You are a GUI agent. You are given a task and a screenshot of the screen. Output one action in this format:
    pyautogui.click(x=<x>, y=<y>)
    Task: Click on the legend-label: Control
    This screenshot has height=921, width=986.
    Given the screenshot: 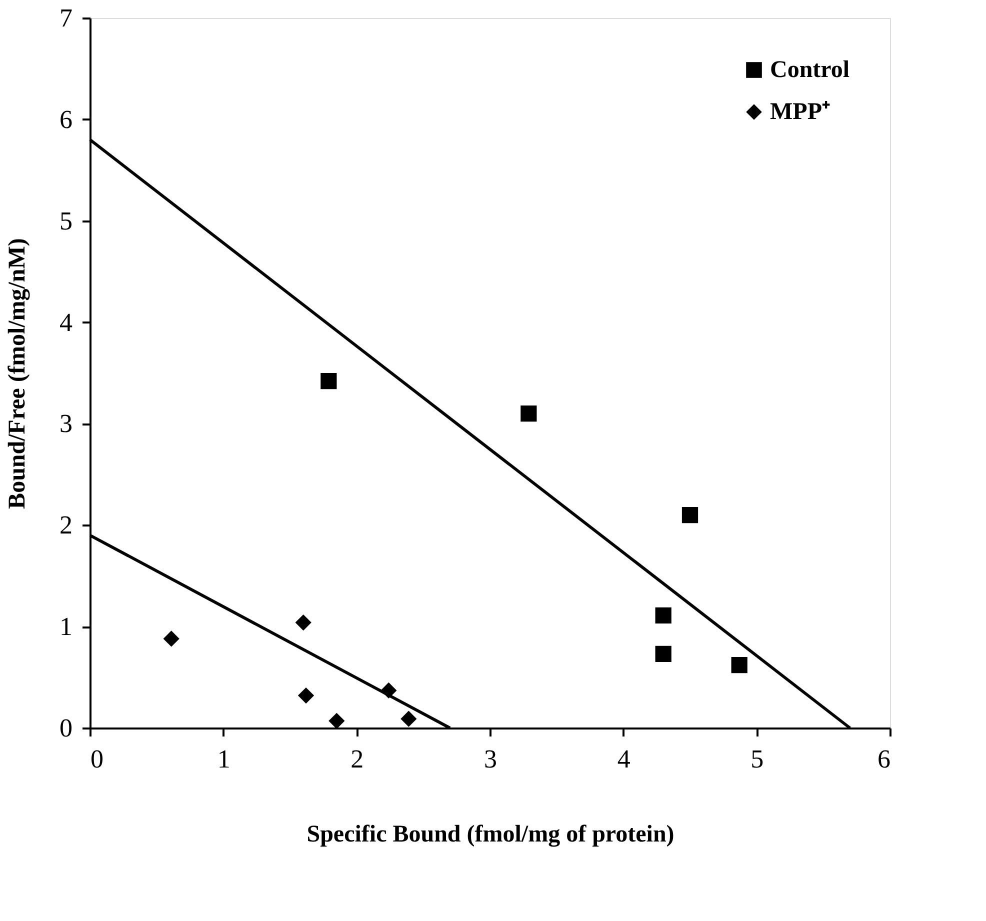 What is the action you would take?
    pyautogui.click(x=810, y=70)
    